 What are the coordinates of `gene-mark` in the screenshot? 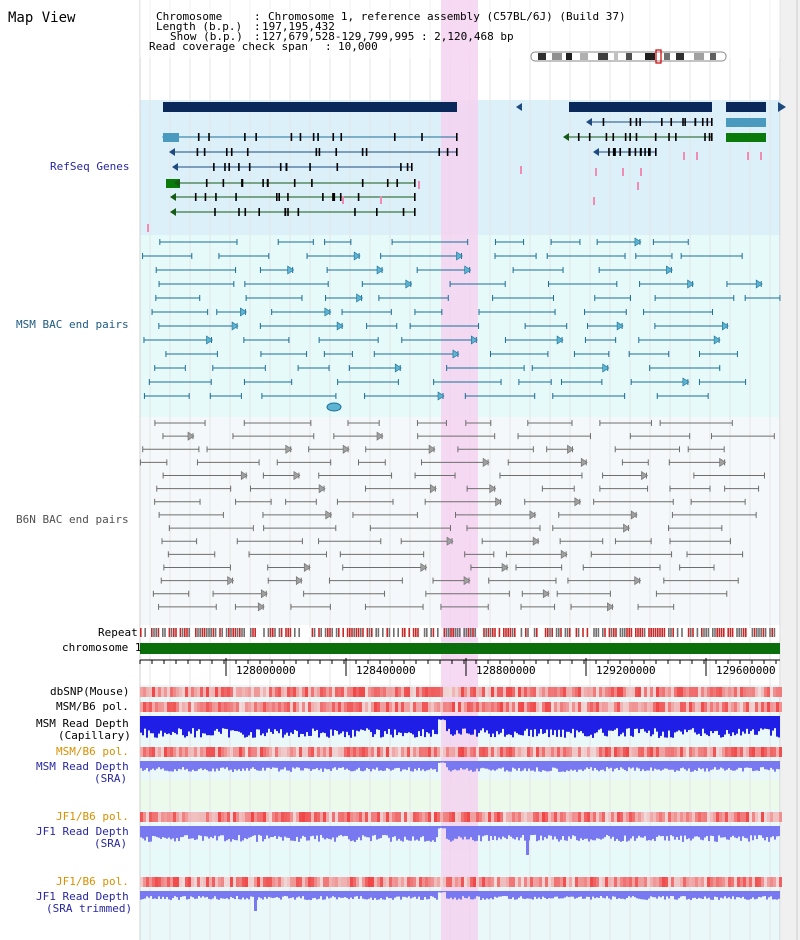 It's located at (594, 201).